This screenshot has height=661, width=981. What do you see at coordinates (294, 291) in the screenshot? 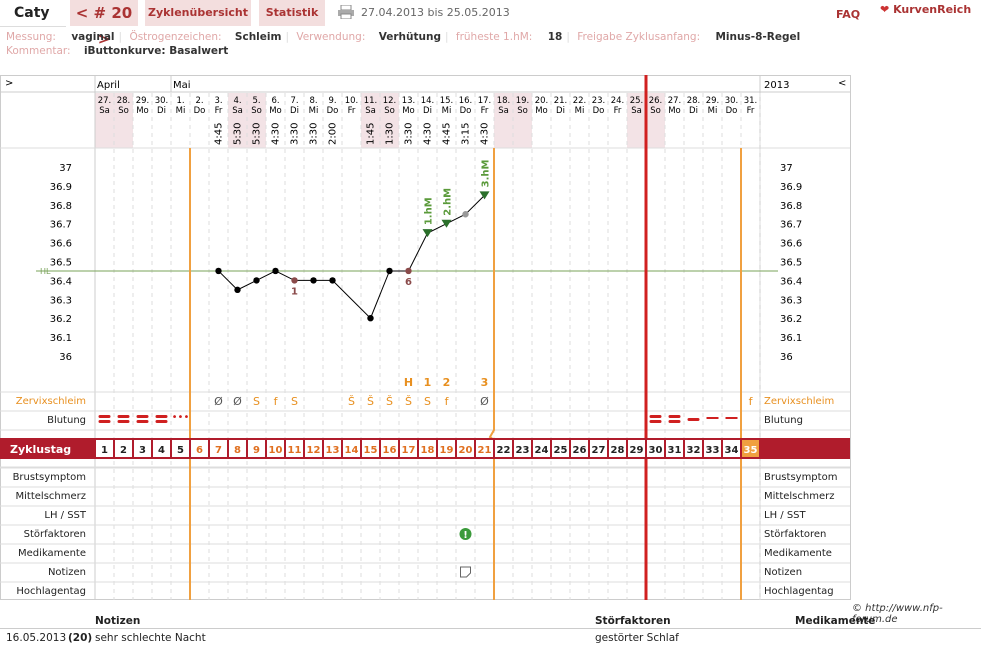
I see `temp-mark-label: 1` at bounding box center [294, 291].